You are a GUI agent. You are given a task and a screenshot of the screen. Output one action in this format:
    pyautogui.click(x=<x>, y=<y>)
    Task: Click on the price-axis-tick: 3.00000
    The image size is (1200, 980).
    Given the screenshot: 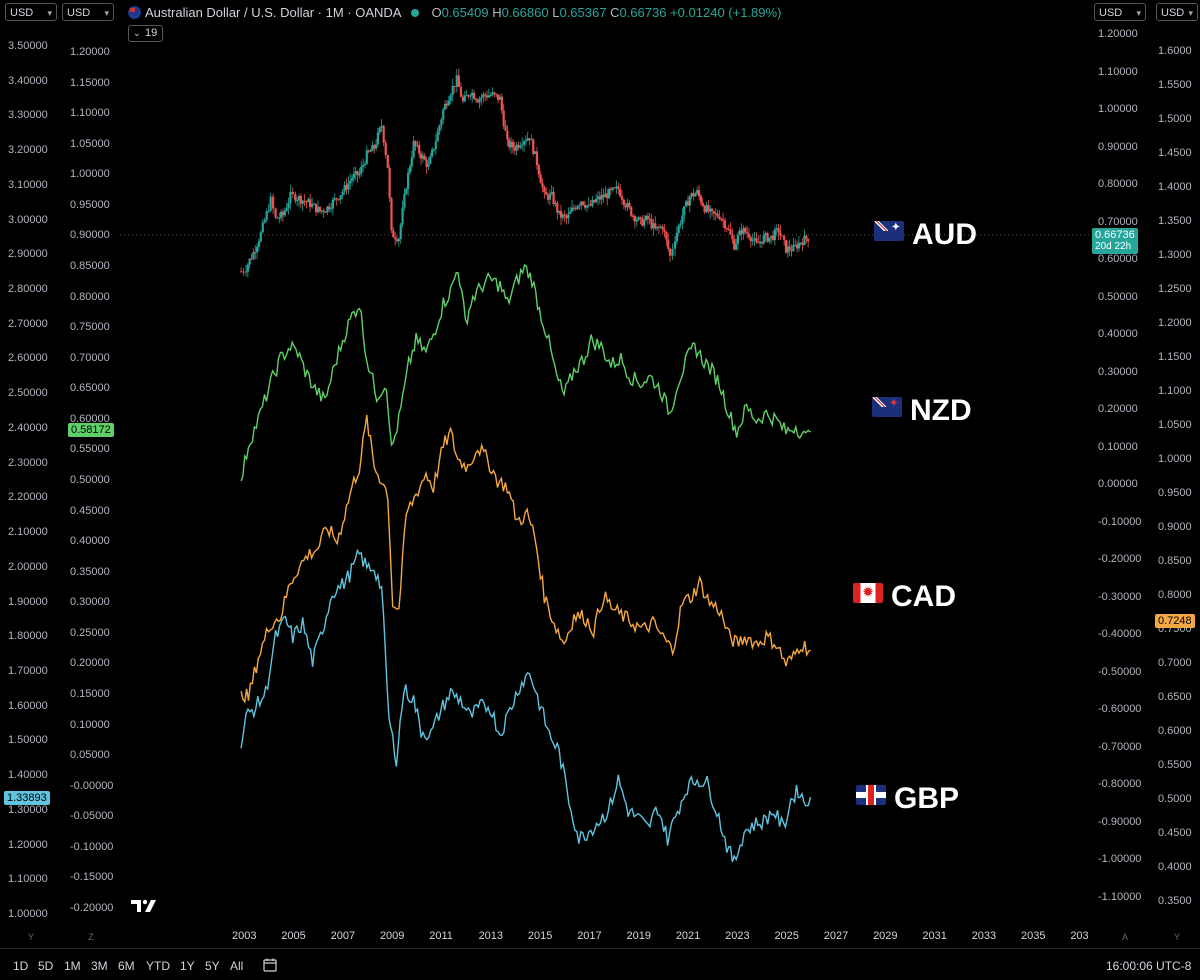 What is the action you would take?
    pyautogui.click(x=28, y=219)
    